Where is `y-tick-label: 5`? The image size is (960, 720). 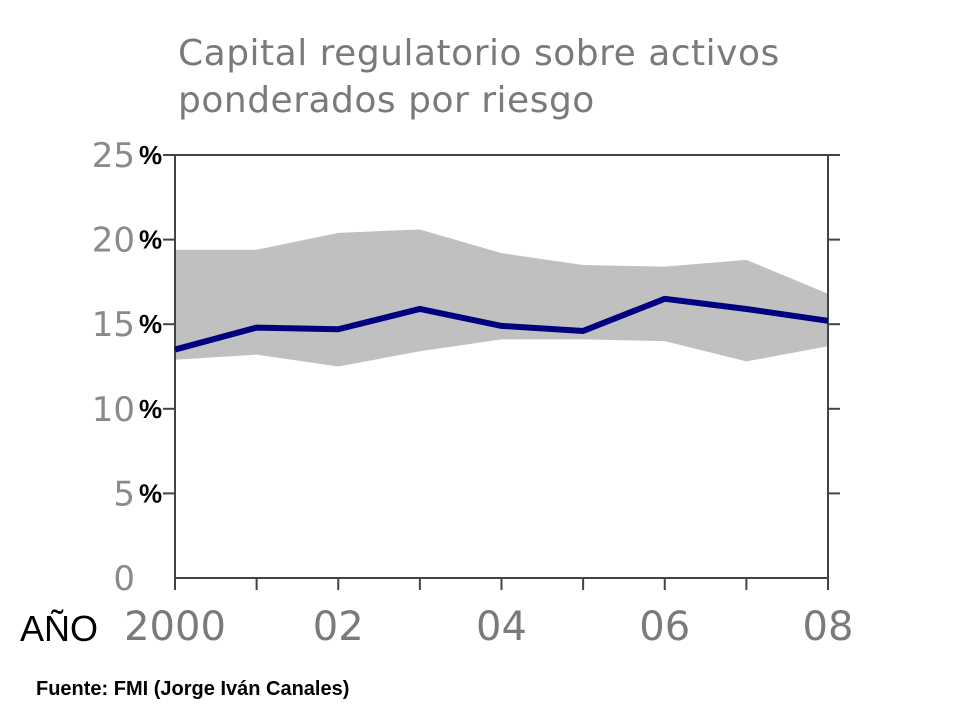 y-tick-label: 5 is located at coordinates (124, 494).